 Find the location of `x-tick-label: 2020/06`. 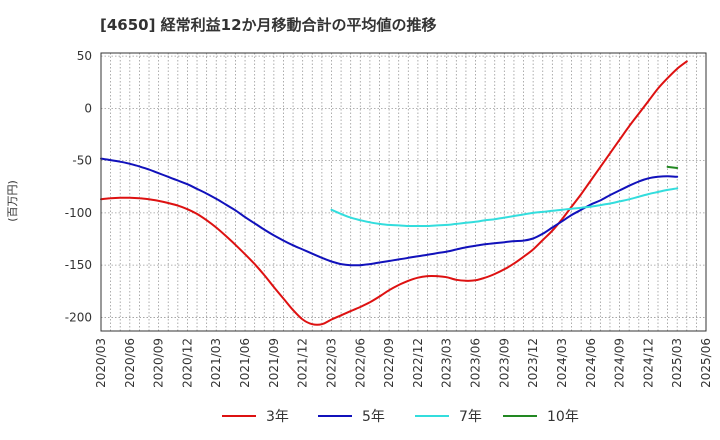

x-tick-label: 2020/06 is located at coordinates (130, 363).